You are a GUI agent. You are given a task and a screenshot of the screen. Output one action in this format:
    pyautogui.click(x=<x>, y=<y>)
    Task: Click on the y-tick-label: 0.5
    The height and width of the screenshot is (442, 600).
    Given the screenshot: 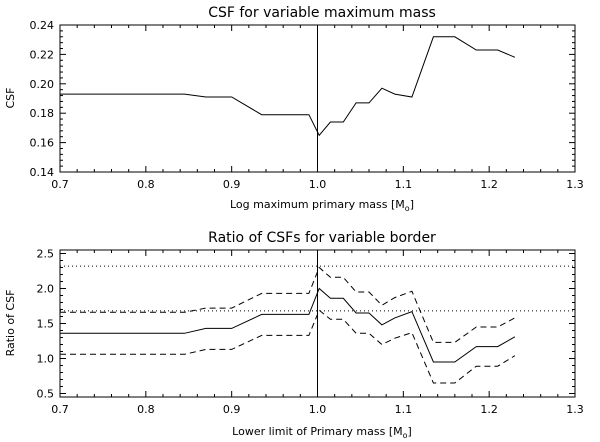 What is the action you would take?
    pyautogui.click(x=46, y=394)
    